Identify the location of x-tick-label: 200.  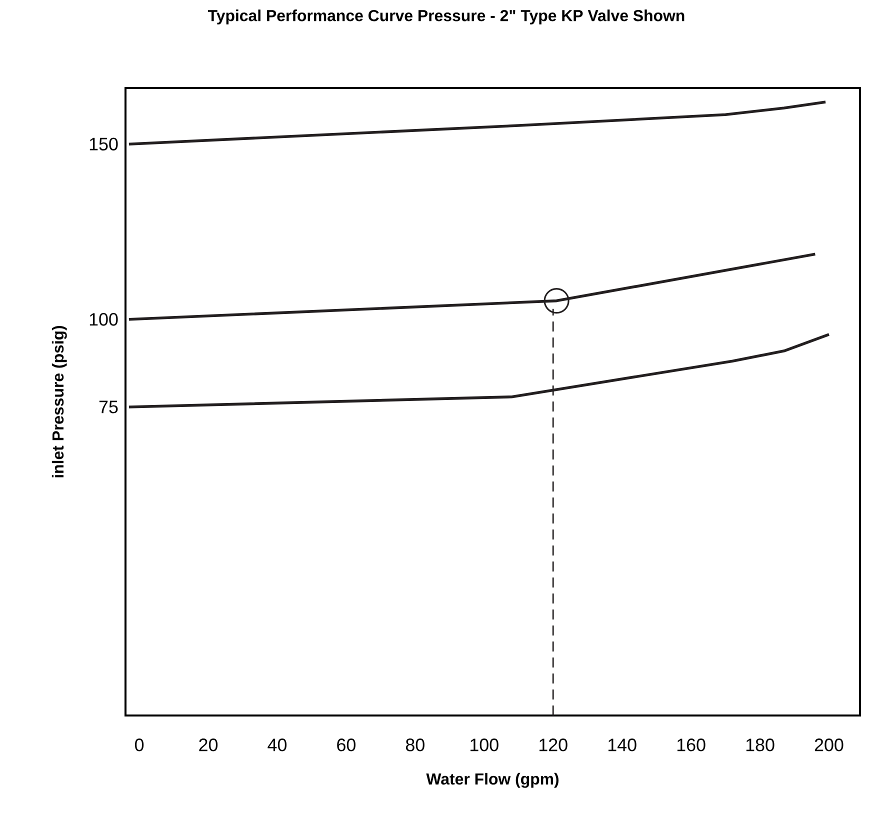
(829, 745).